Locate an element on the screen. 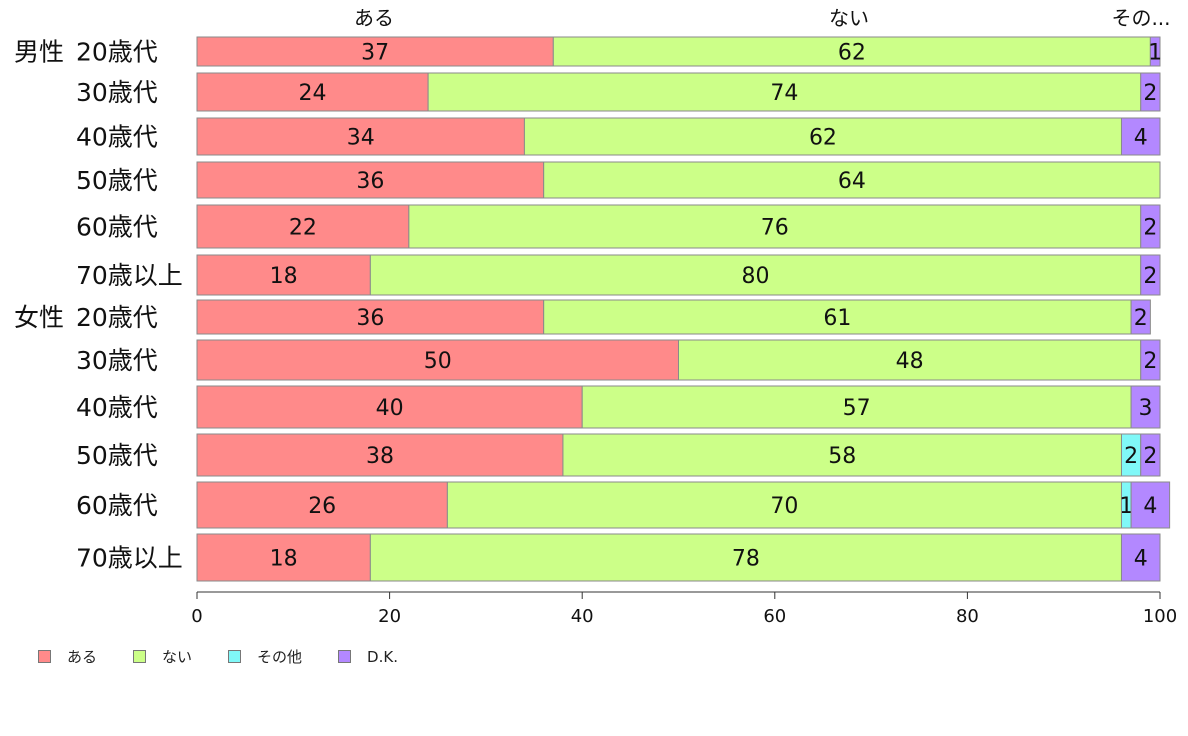 The image size is (1188, 736). data-label: 48 is located at coordinates (910, 361).